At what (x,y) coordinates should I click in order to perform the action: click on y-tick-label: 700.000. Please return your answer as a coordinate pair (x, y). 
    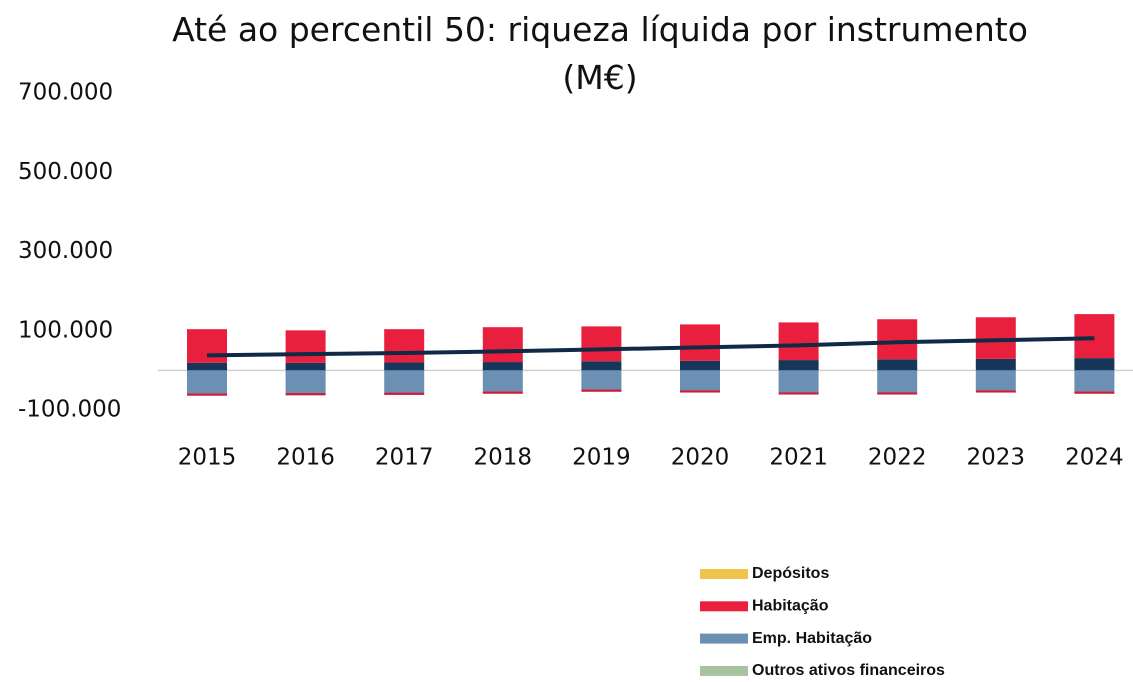
    Looking at the image, I should click on (65, 93).